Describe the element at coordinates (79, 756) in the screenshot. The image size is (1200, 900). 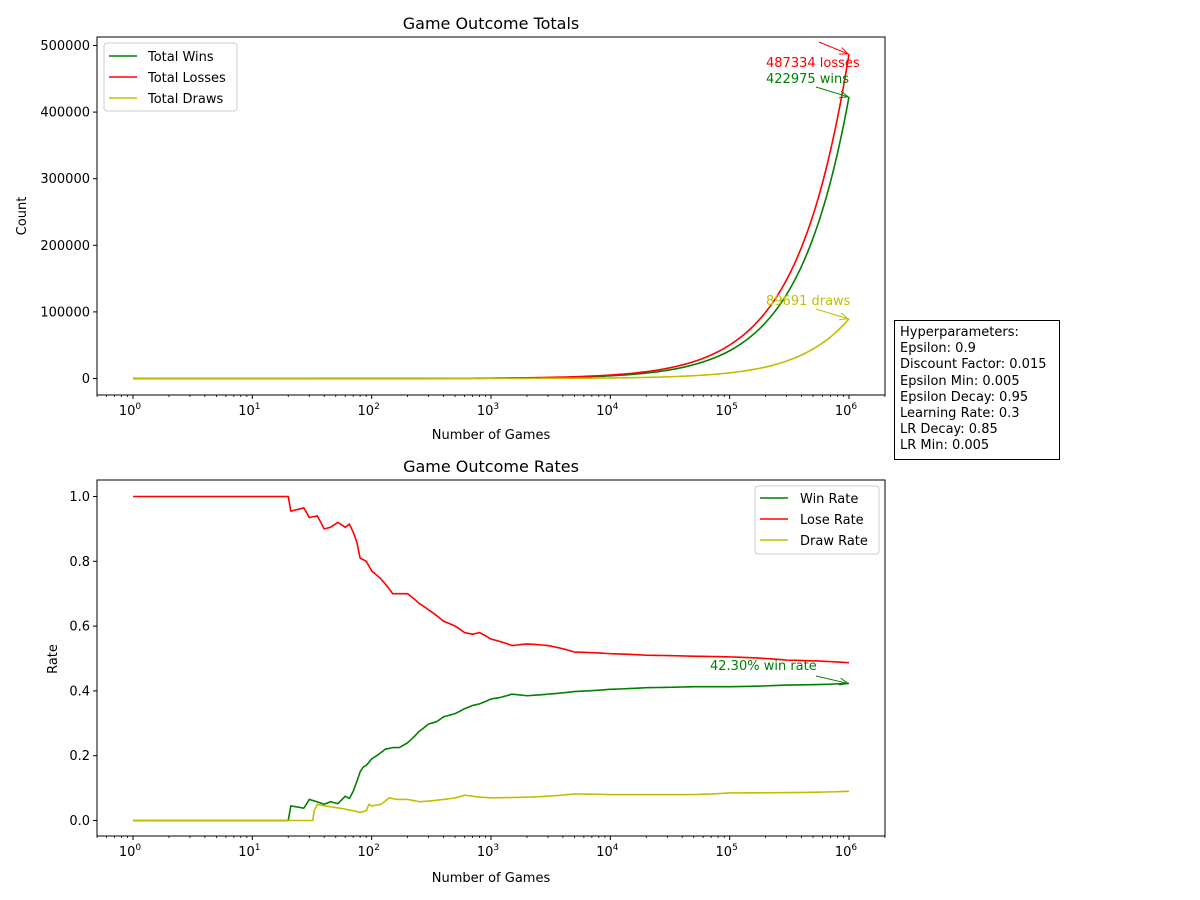
I see `ytick-label: 0.2` at that location.